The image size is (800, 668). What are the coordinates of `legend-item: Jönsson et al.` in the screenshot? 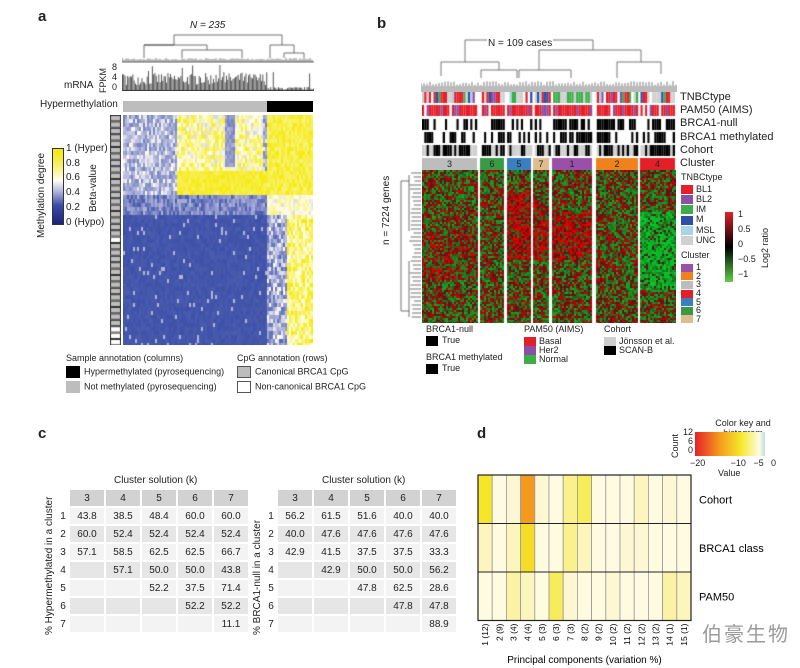 It's located at (639, 342).